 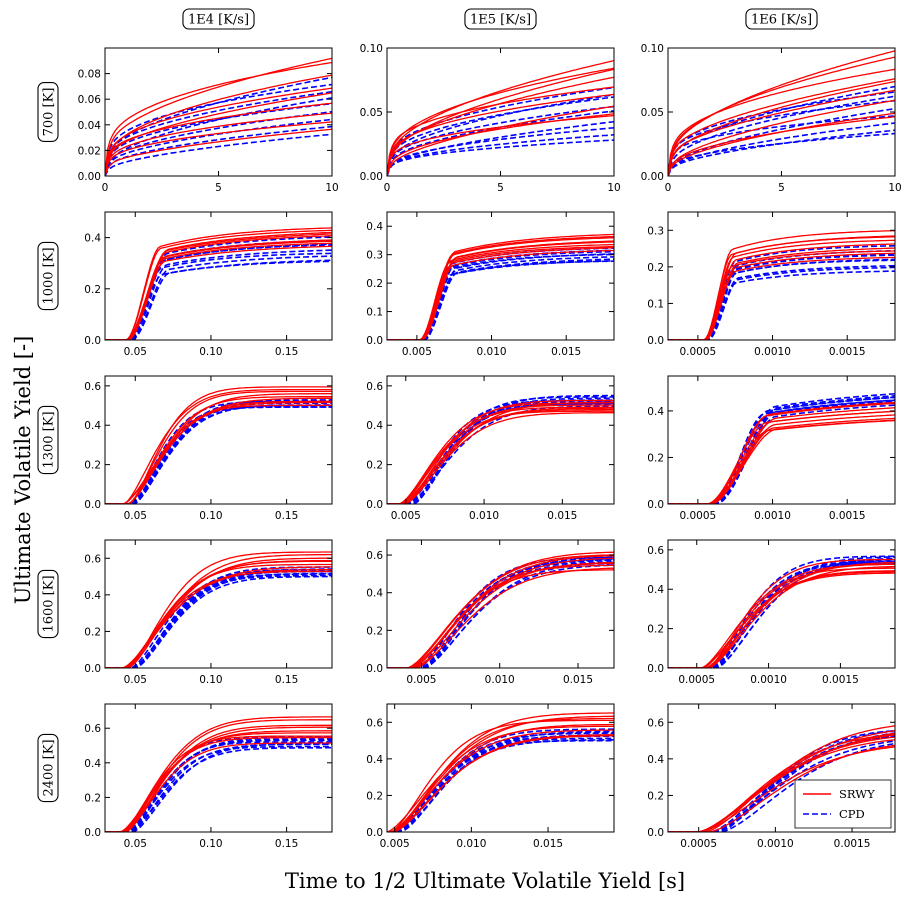 I want to click on column-header: 1E5 [K/s], so click(x=500, y=20).